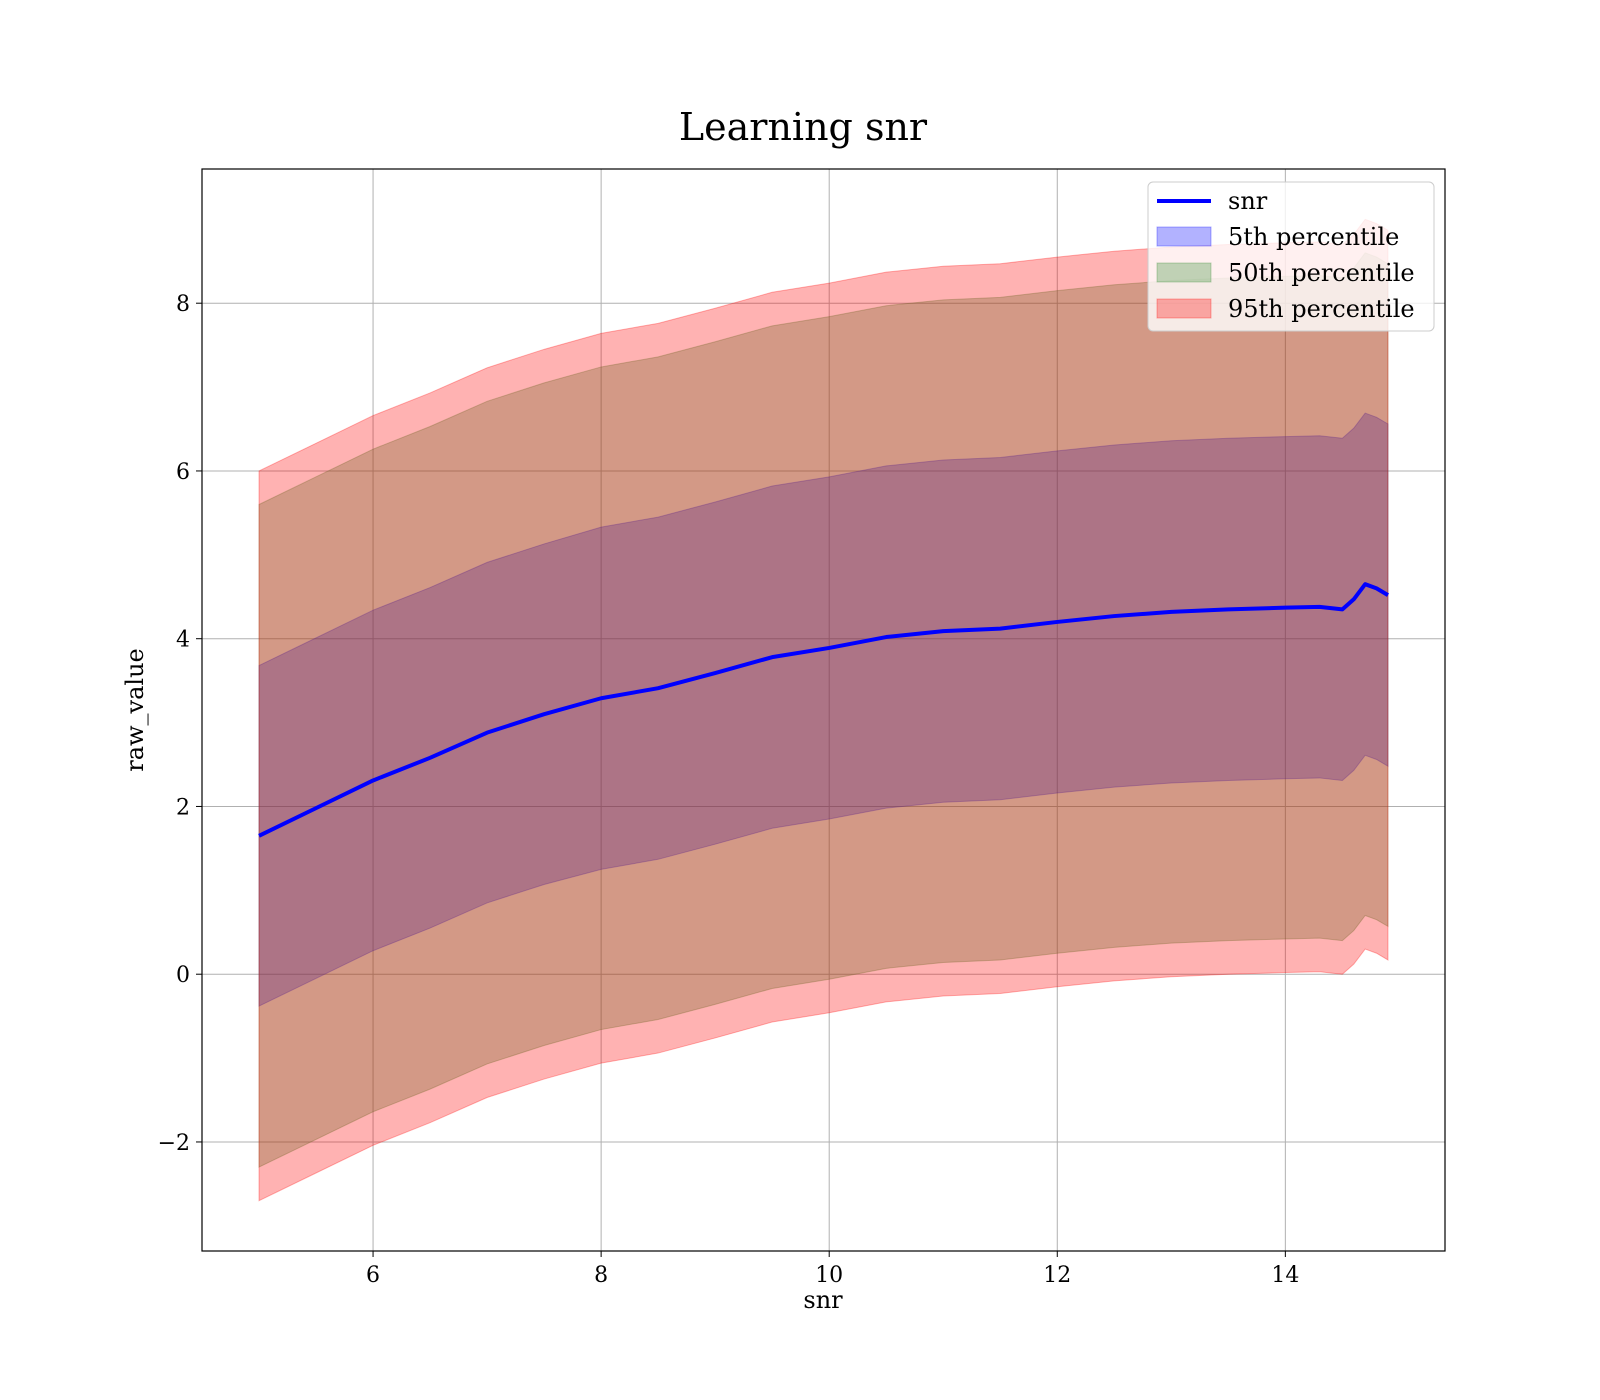 This screenshot has height=1400, width=1600. I want to click on legend-swatch-95th-percentile, so click(1184, 308).